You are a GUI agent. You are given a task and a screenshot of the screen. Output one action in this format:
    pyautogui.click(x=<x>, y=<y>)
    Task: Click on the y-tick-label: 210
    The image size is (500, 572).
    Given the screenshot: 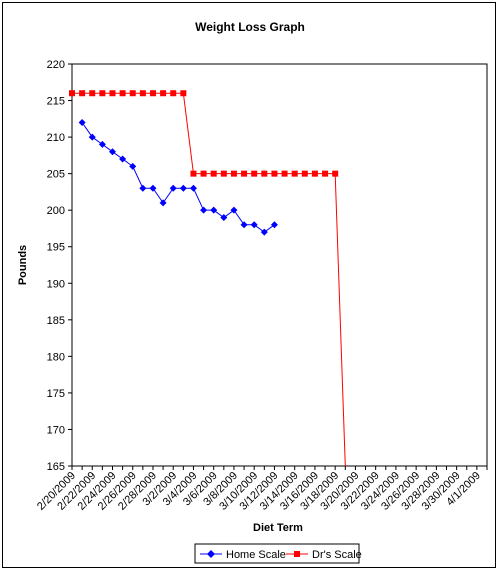 What is the action you would take?
    pyautogui.click(x=56, y=138)
    